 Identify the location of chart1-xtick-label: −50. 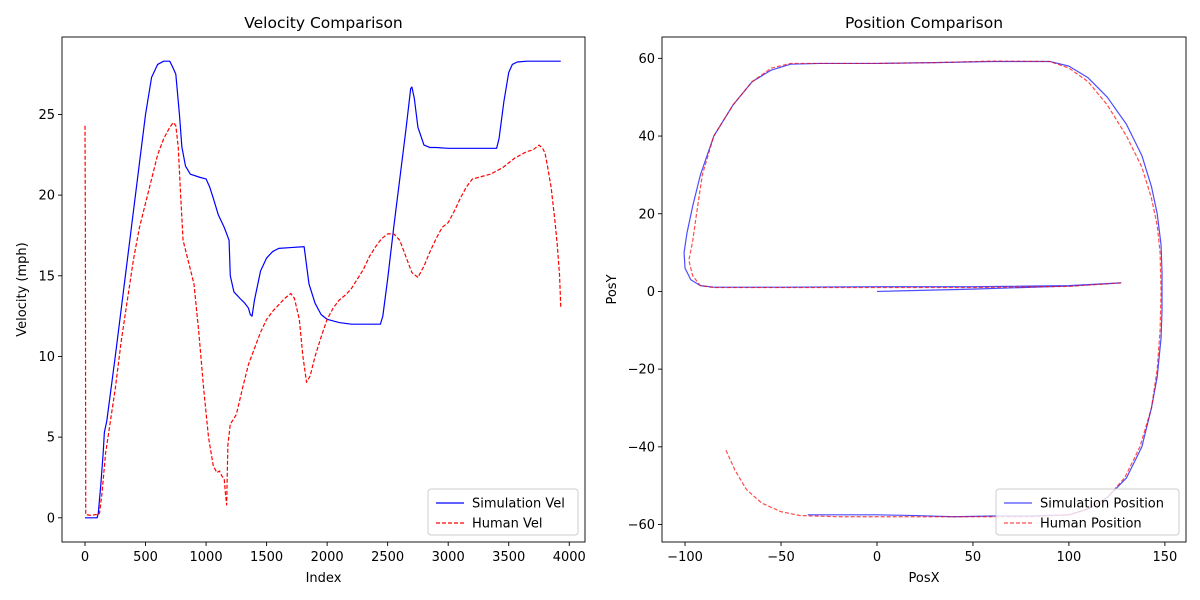
(780, 557).